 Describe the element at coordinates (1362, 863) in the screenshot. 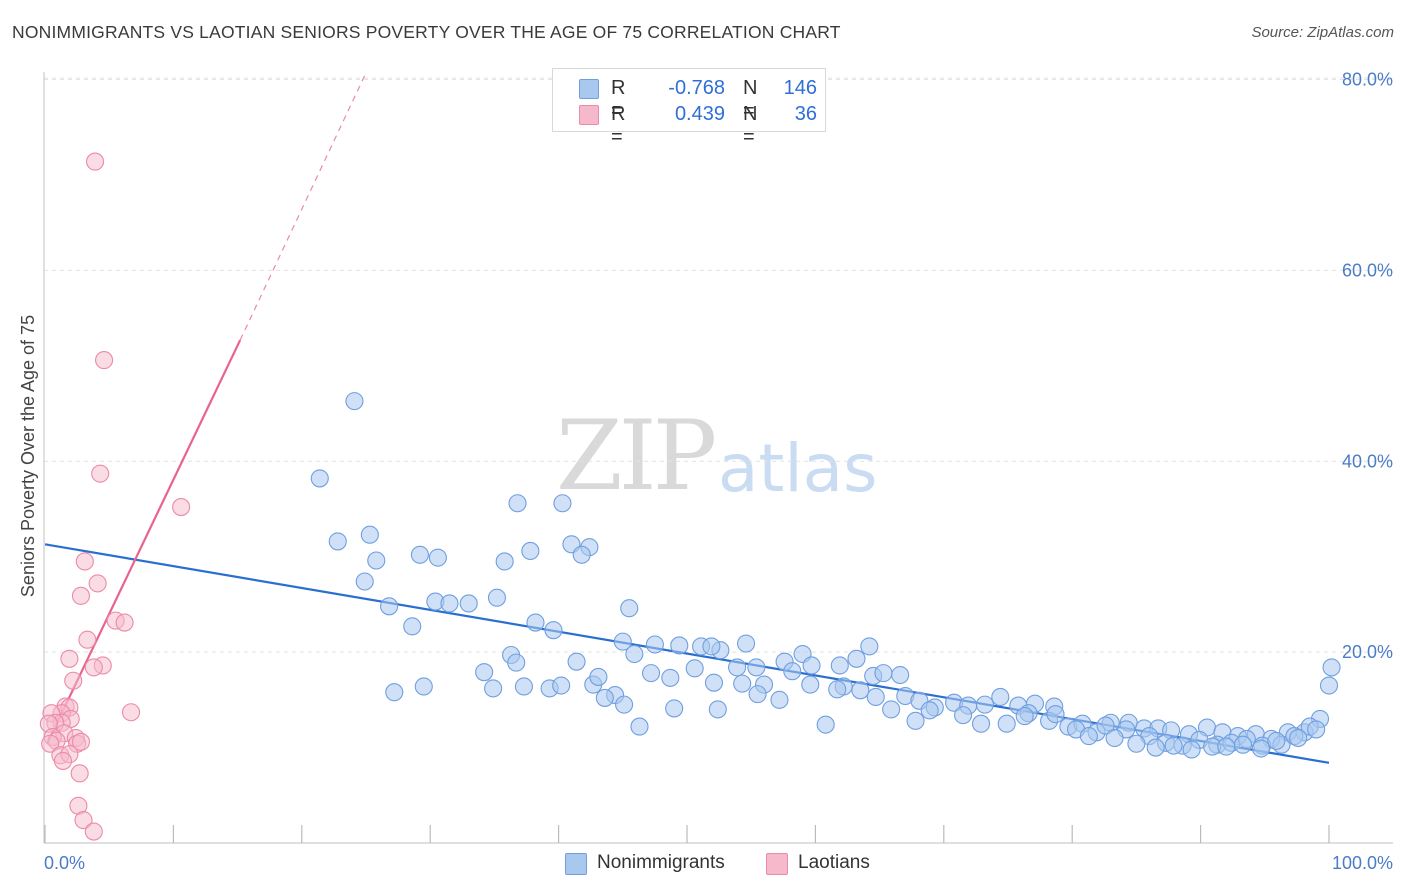

I see `x-tick-label: 100.0%` at that location.